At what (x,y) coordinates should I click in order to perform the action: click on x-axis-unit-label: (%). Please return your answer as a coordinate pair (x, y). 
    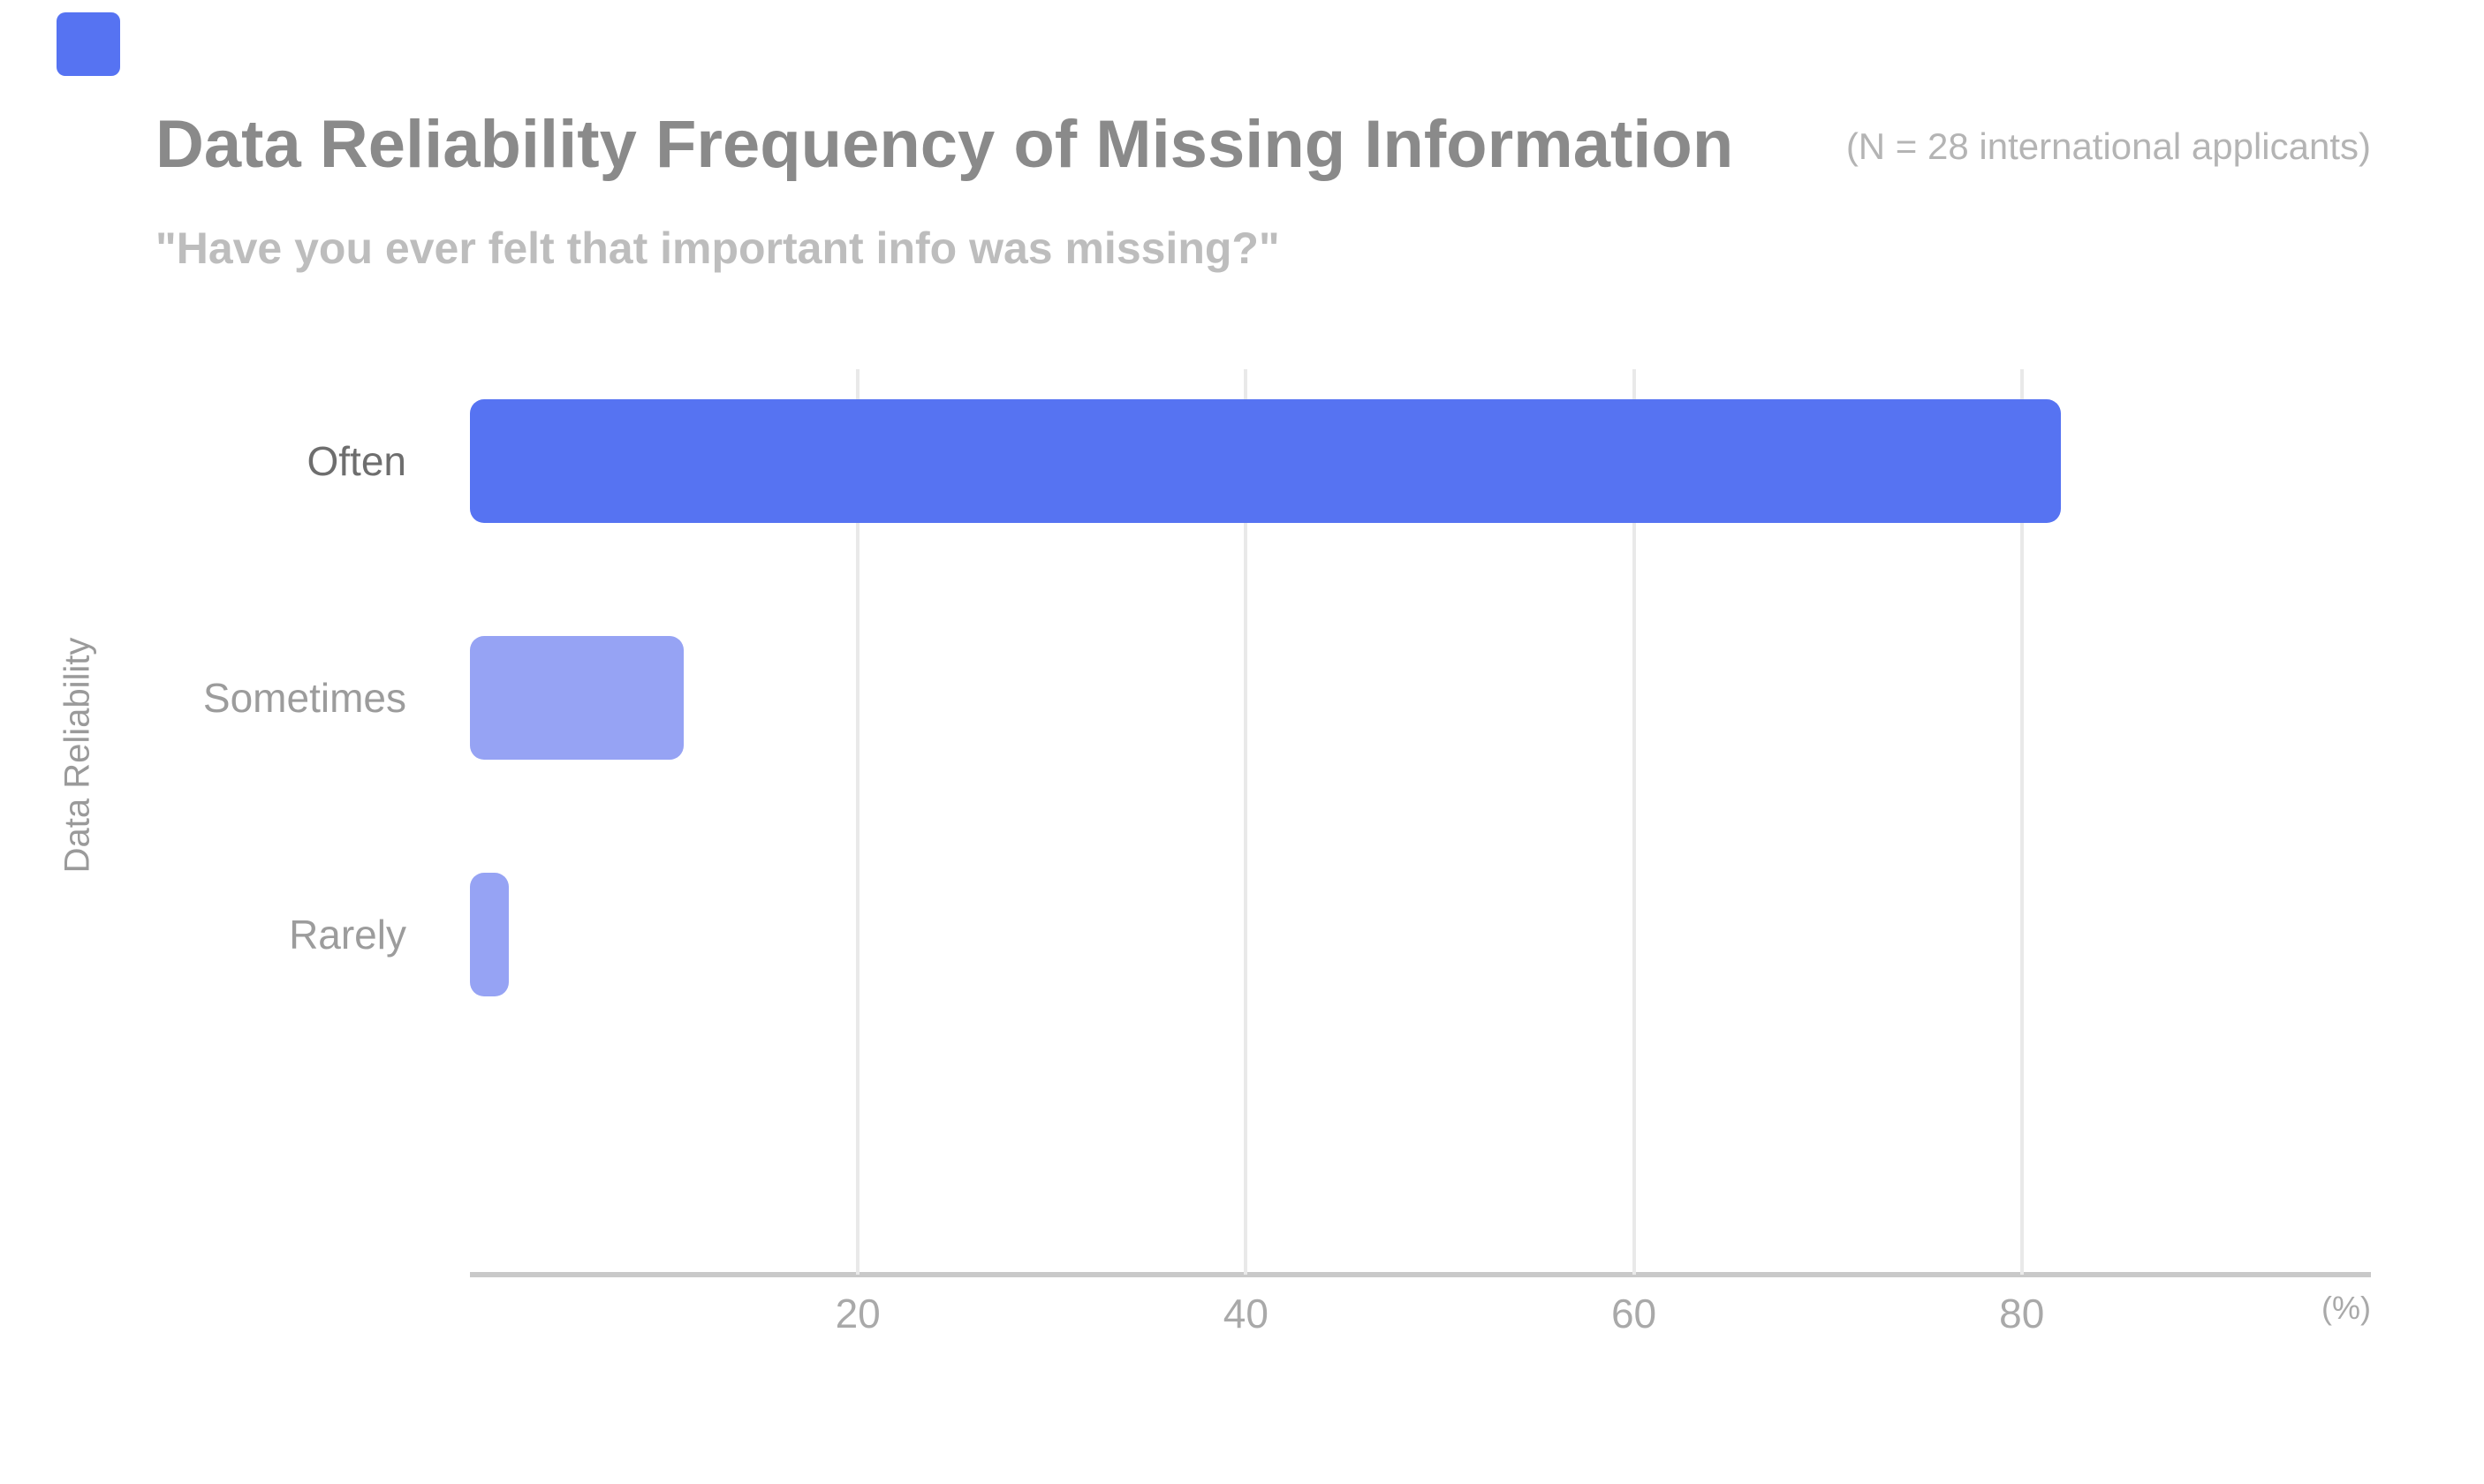
    Looking at the image, I should click on (2346, 1308).